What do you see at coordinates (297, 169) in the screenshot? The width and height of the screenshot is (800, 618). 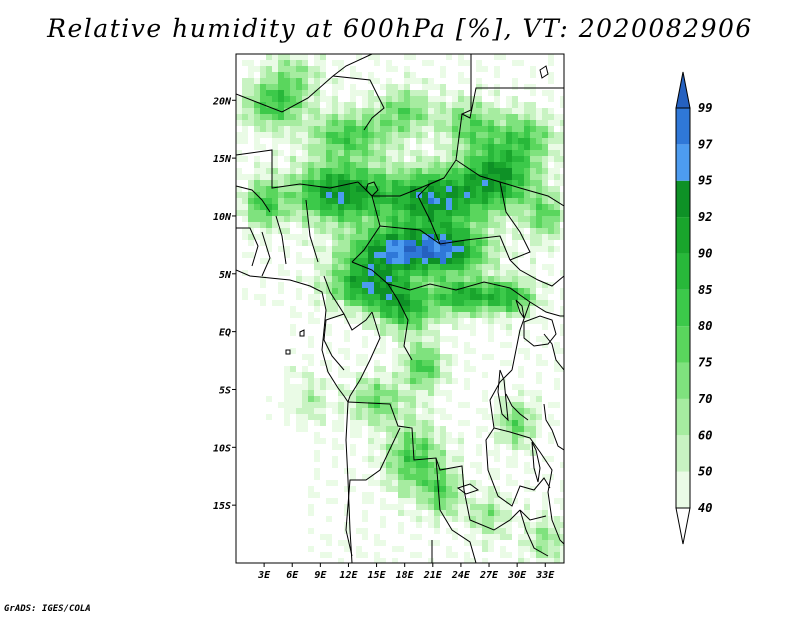 I see `border-line` at bounding box center [297, 169].